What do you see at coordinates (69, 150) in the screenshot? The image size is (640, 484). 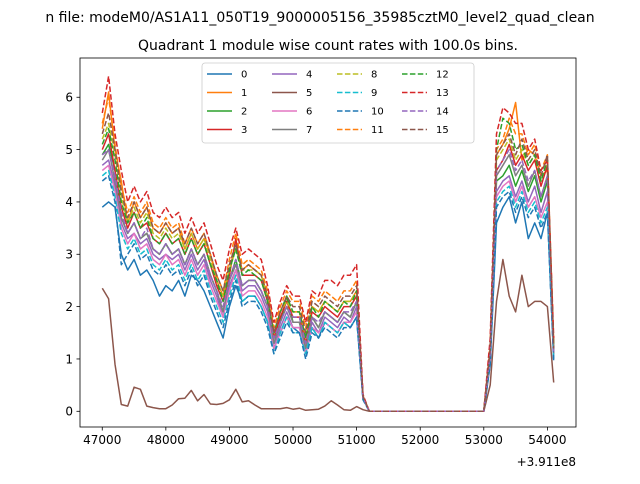 I see `y-tick-label: 5` at bounding box center [69, 150].